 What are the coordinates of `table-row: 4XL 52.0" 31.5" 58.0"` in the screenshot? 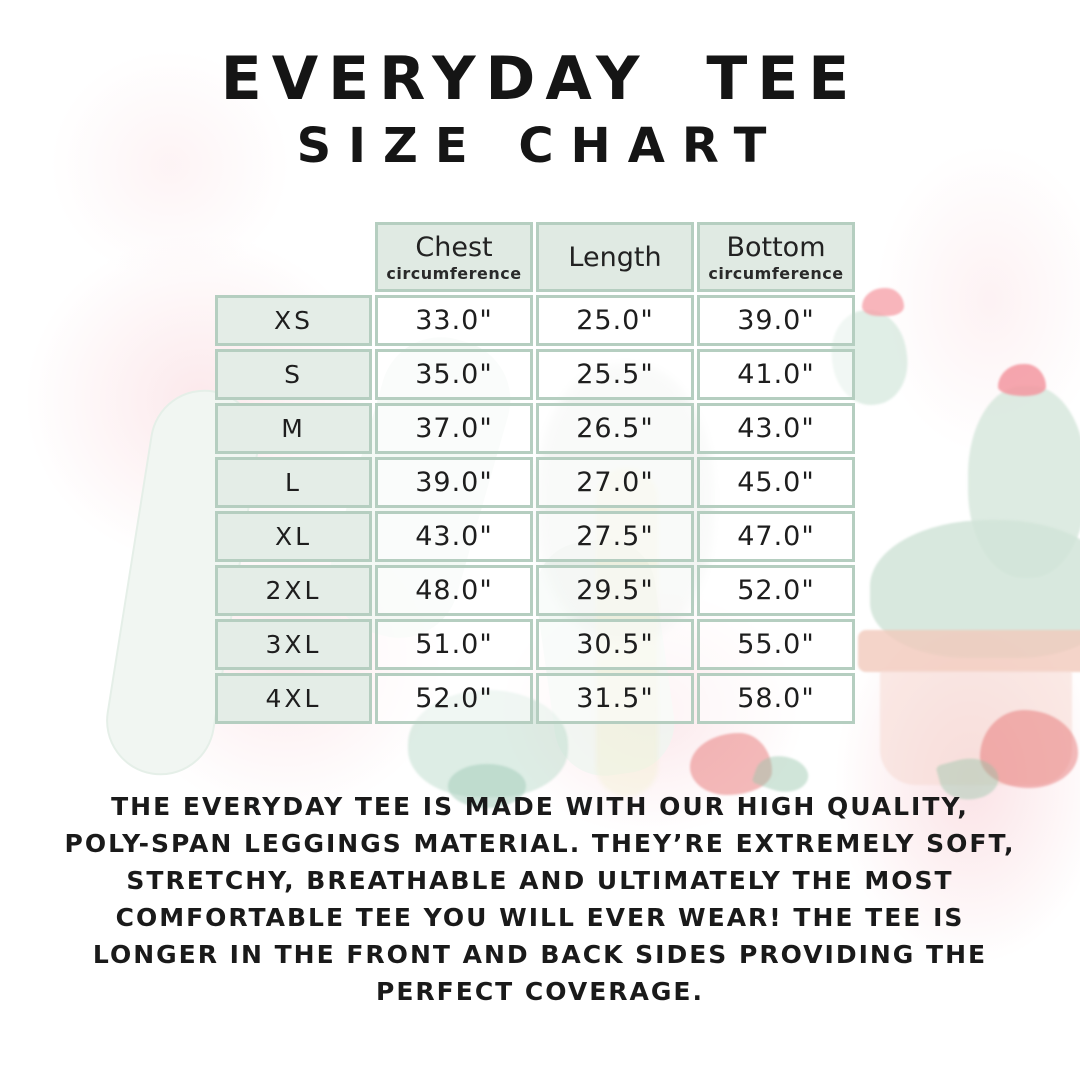 It's located at (535, 698).